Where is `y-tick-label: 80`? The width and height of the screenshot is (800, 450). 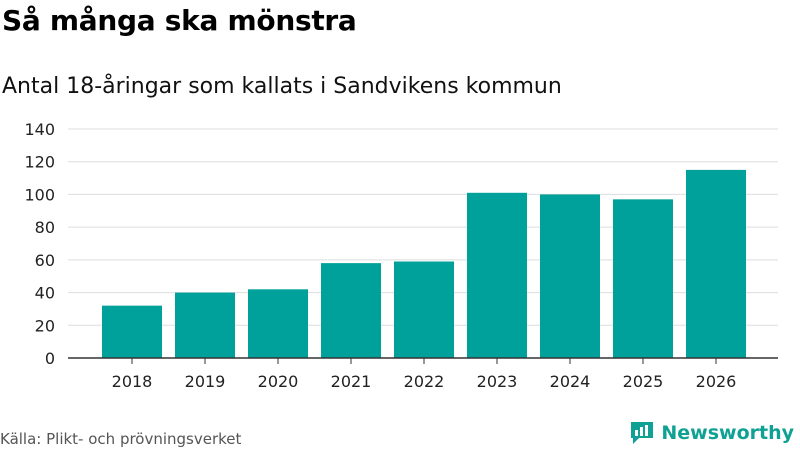
y-tick-label: 80 is located at coordinates (45, 227).